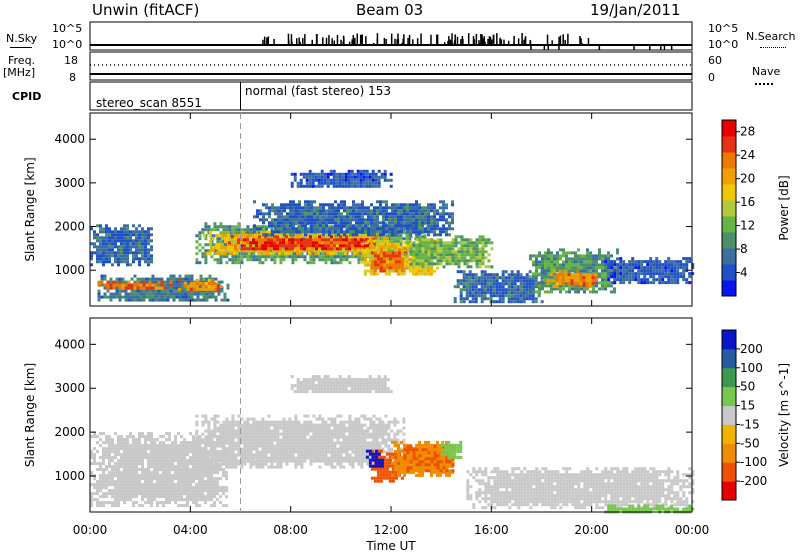  What do you see at coordinates (149, 103) in the screenshot?
I see `cpid-segment-1: stereo_scan 8551` at bounding box center [149, 103].